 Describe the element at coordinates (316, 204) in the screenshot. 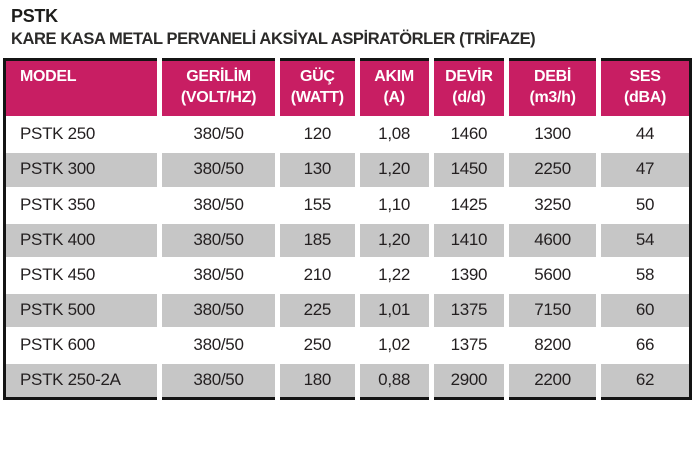

I see `cell-guc: 155` at that location.